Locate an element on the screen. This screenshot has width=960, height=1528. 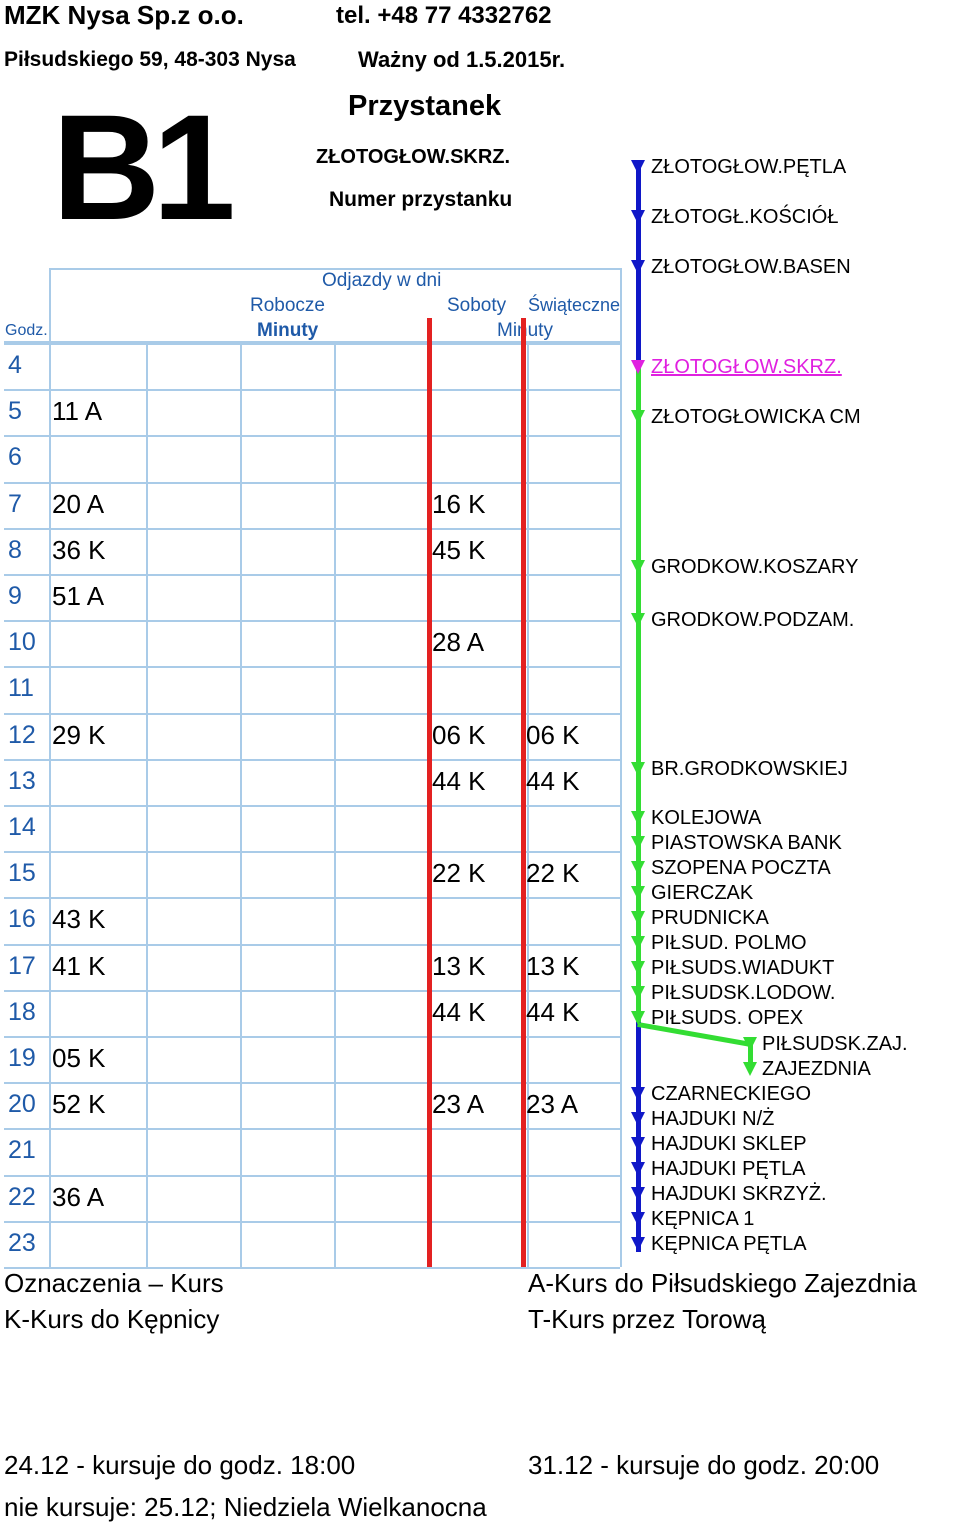
col-weekday-heading: Robocze is located at coordinates (287, 305).